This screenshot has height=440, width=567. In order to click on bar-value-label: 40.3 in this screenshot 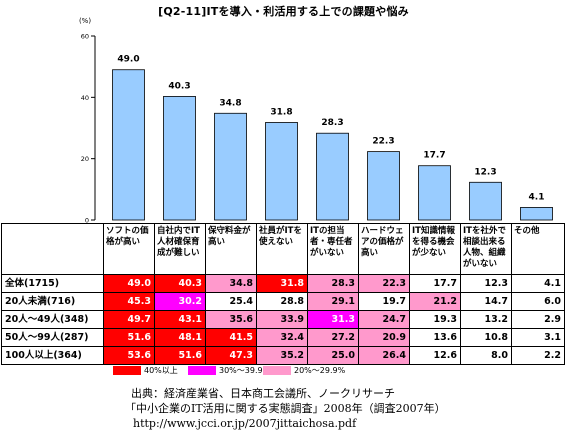, I will do `click(179, 86)`.